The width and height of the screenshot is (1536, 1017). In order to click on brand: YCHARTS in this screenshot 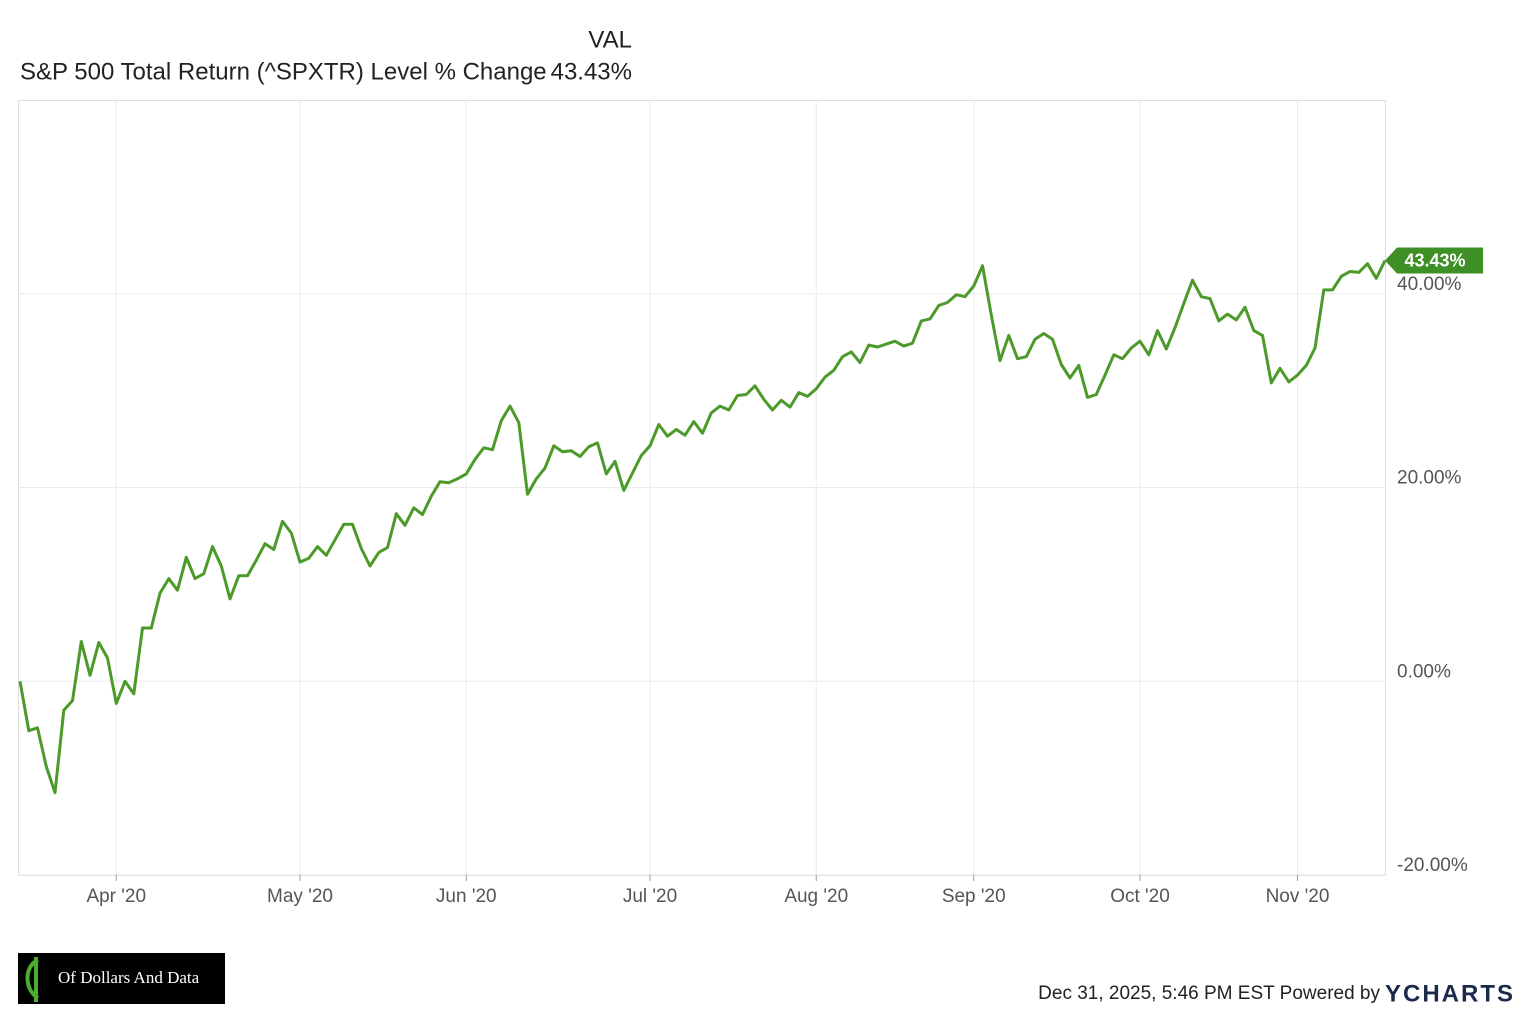, I will do `click(1450, 993)`.